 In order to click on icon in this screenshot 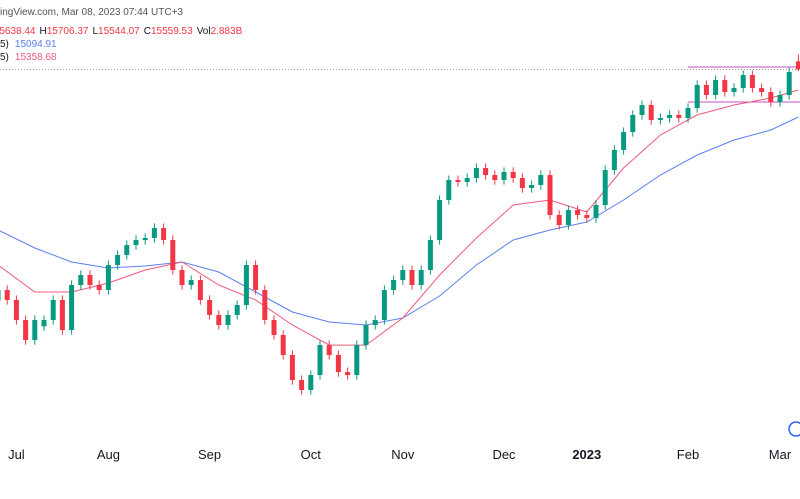, I will do `click(794, 429)`.